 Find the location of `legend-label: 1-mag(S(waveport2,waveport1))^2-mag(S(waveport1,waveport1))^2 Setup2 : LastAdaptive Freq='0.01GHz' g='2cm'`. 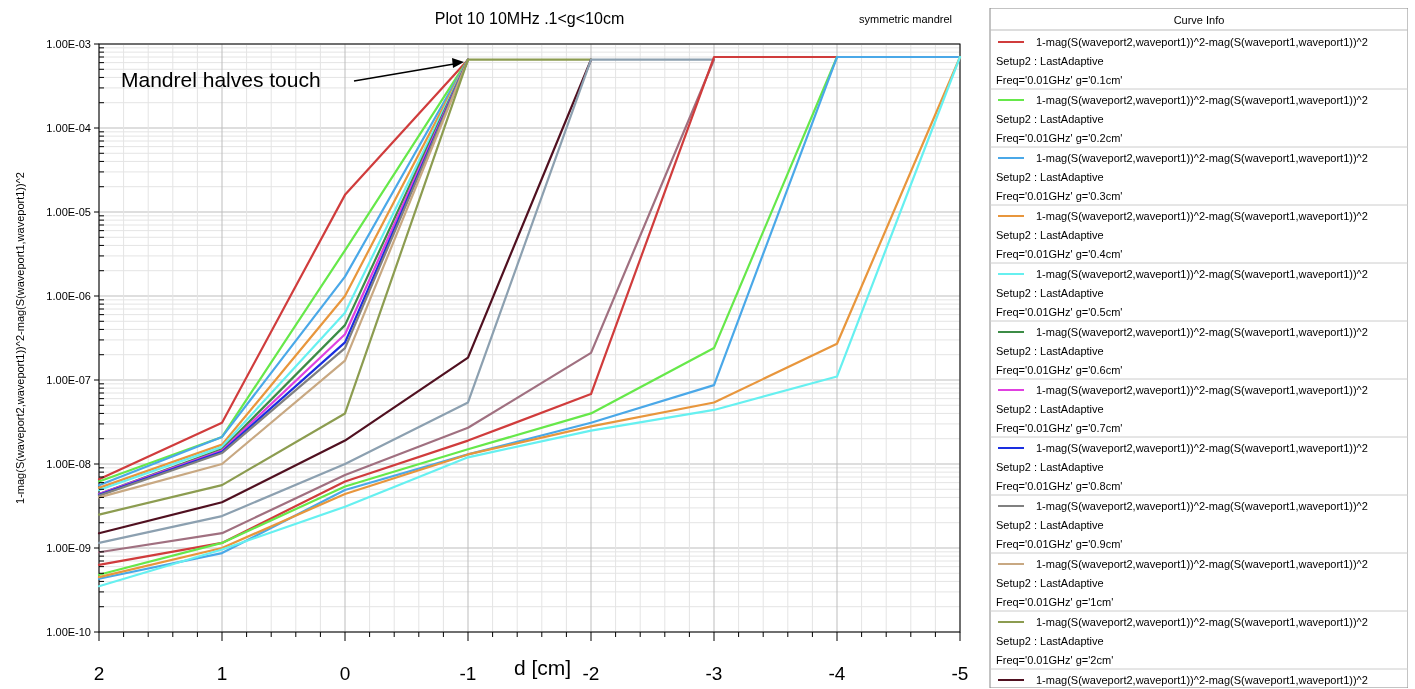

legend-label: 1-mag(S(waveport2,waveport1))^2-mag(S(waveport1,waveport1))^2 Setup2 : LastAdaptive Freq='0.01GHz' g='2cm' is located at coordinates (1182, 641).